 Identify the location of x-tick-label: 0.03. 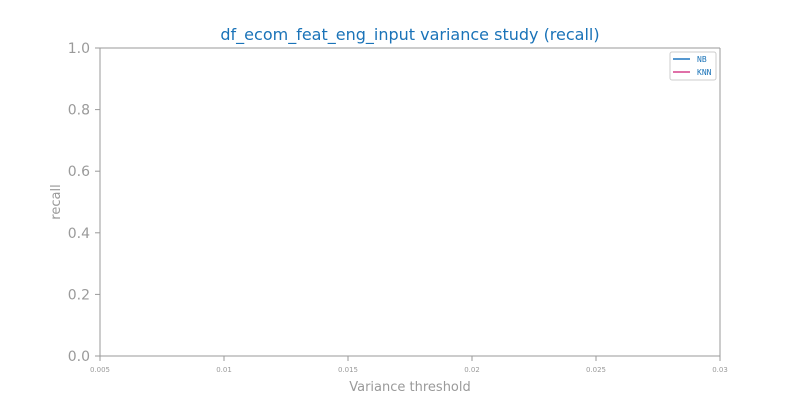
(720, 370).